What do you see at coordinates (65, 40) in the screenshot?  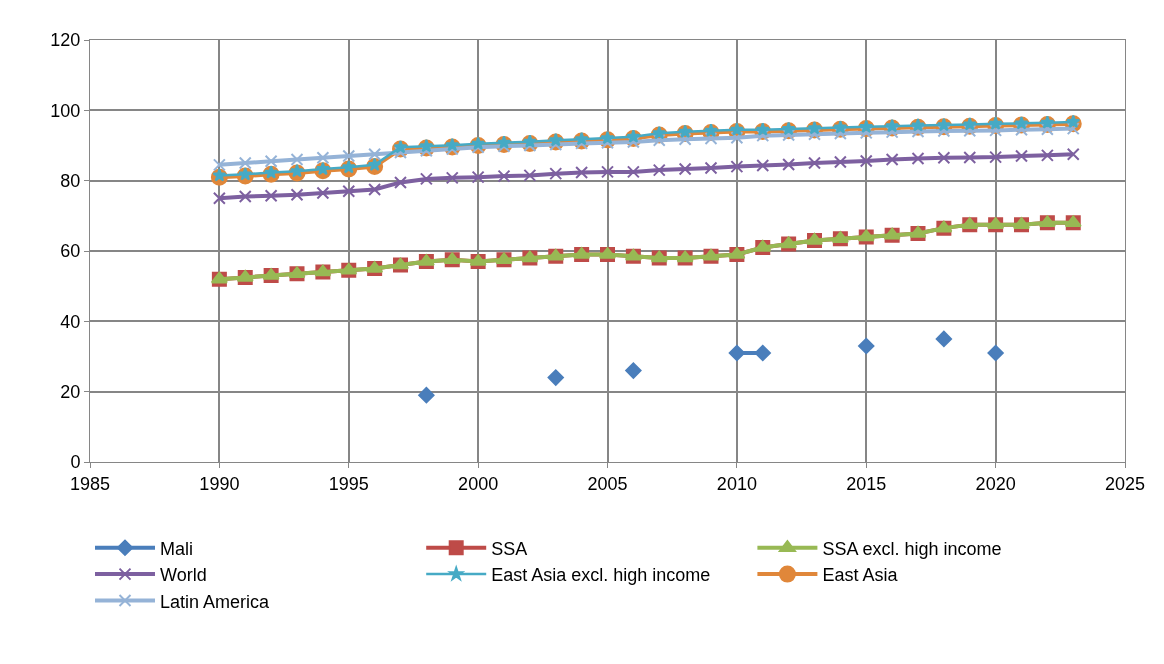 I see `y-tick-label: 120` at bounding box center [65, 40].